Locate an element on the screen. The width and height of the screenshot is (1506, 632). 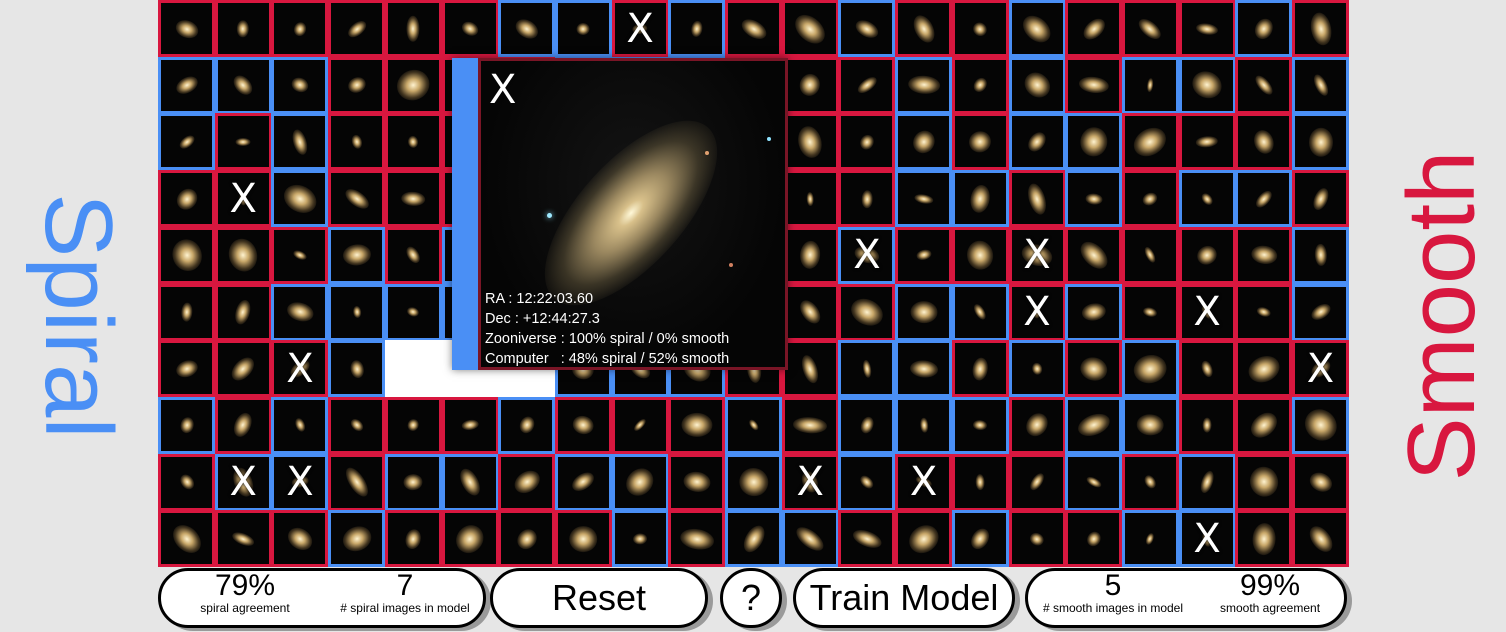
close-popup-button: X is located at coordinates (503, 90).